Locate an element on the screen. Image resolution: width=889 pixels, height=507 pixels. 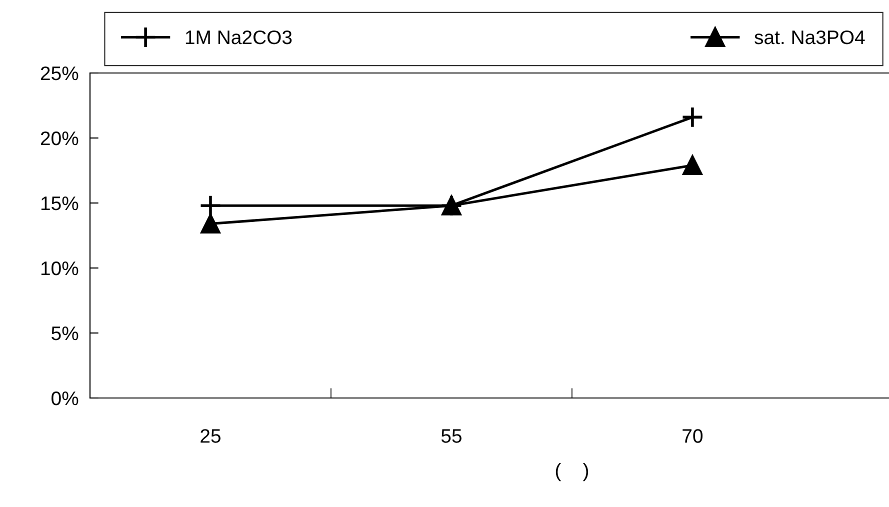
x-tick-label: 70 is located at coordinates (692, 436).